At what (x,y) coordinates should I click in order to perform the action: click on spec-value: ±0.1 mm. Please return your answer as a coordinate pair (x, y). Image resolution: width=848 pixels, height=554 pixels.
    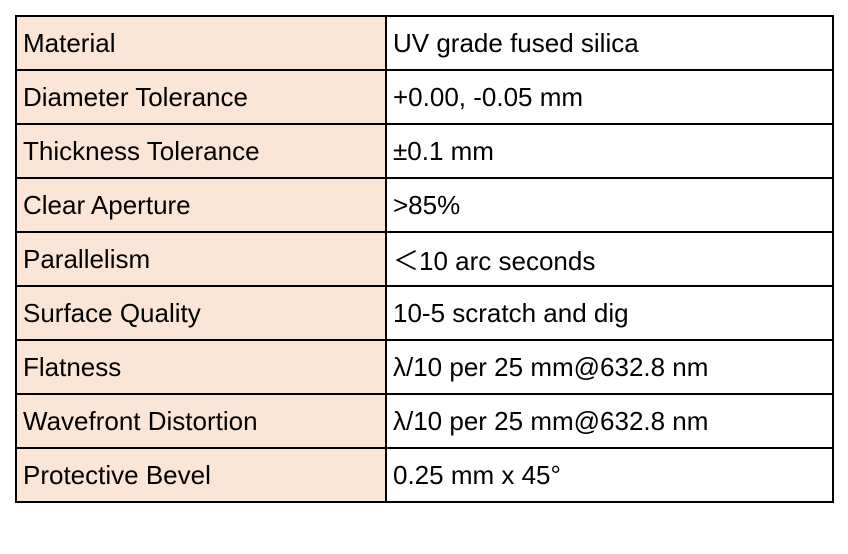
    Looking at the image, I should click on (609, 151).